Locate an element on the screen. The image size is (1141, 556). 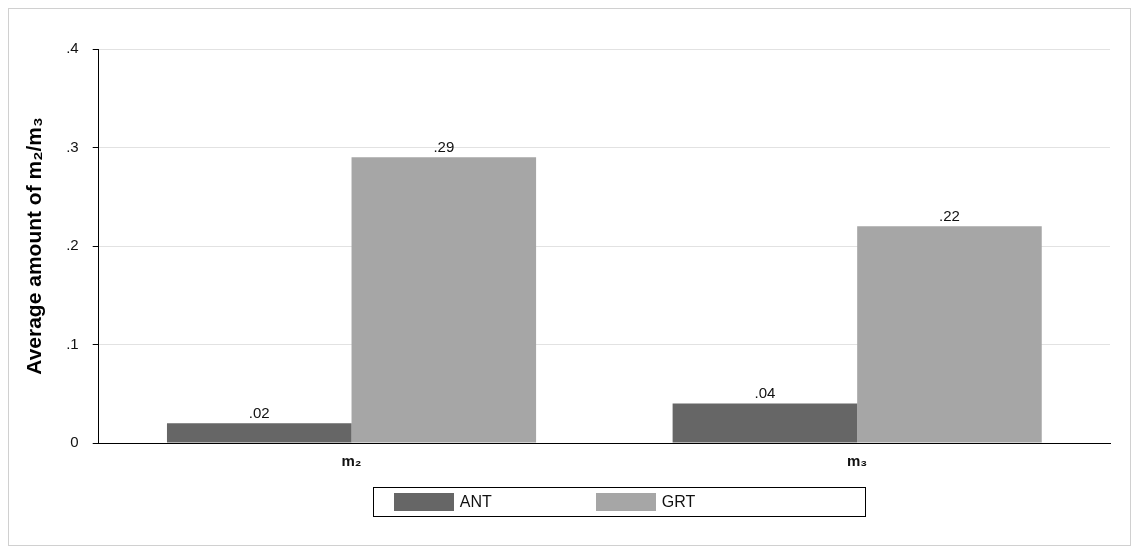
data-label: .04 is located at coordinates (765, 393).